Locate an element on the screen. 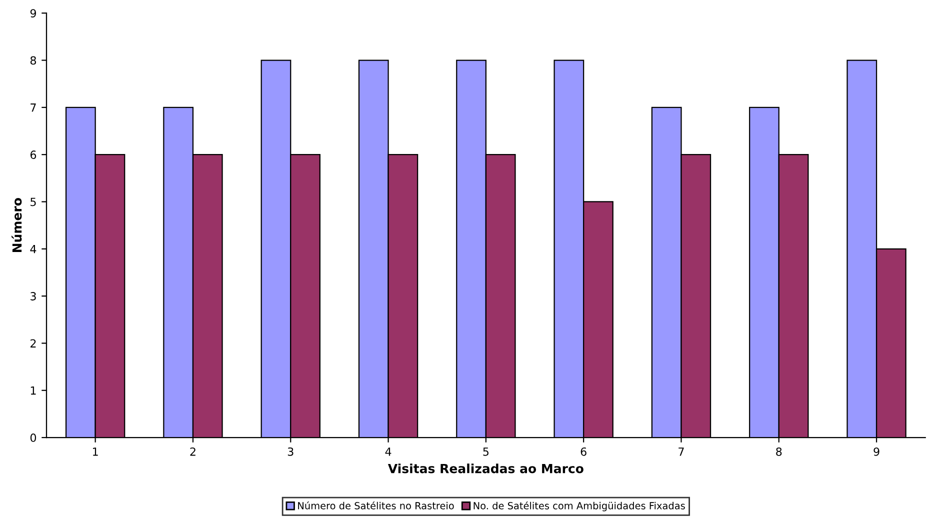 The width and height of the screenshot is (930, 524). y-tick-label: 7 is located at coordinates (33, 108).